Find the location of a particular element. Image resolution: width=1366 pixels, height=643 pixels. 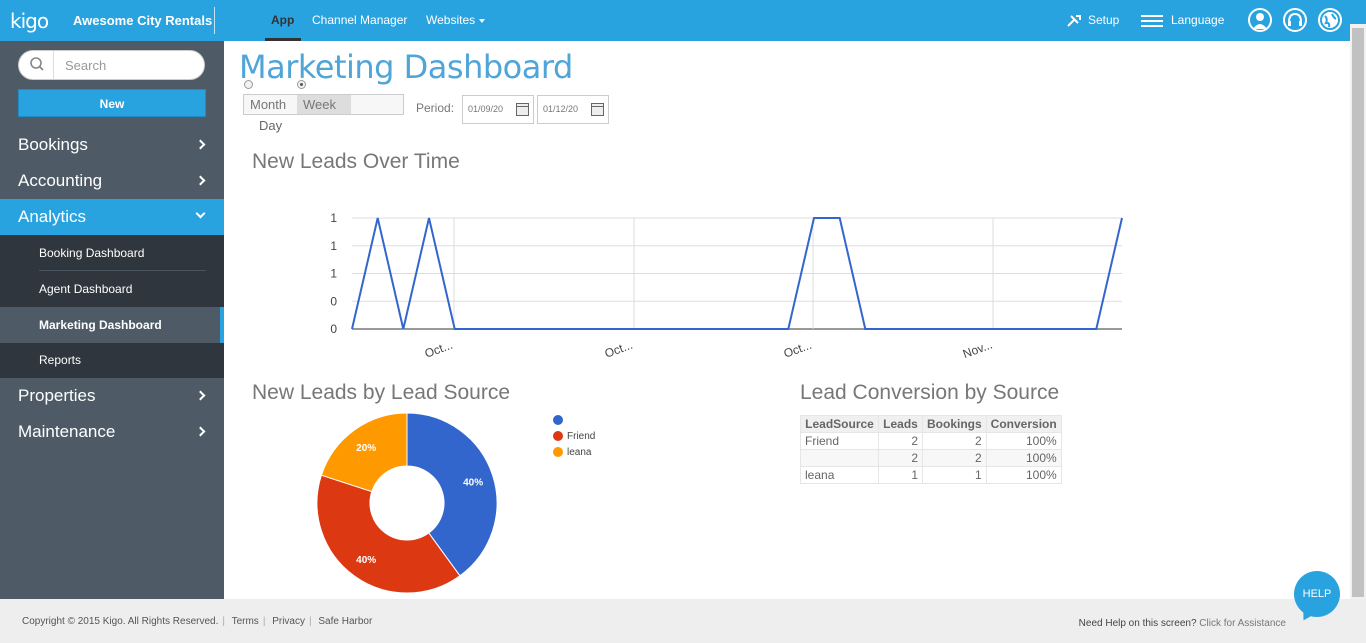

cell-leads: 1 is located at coordinates (900, 475).